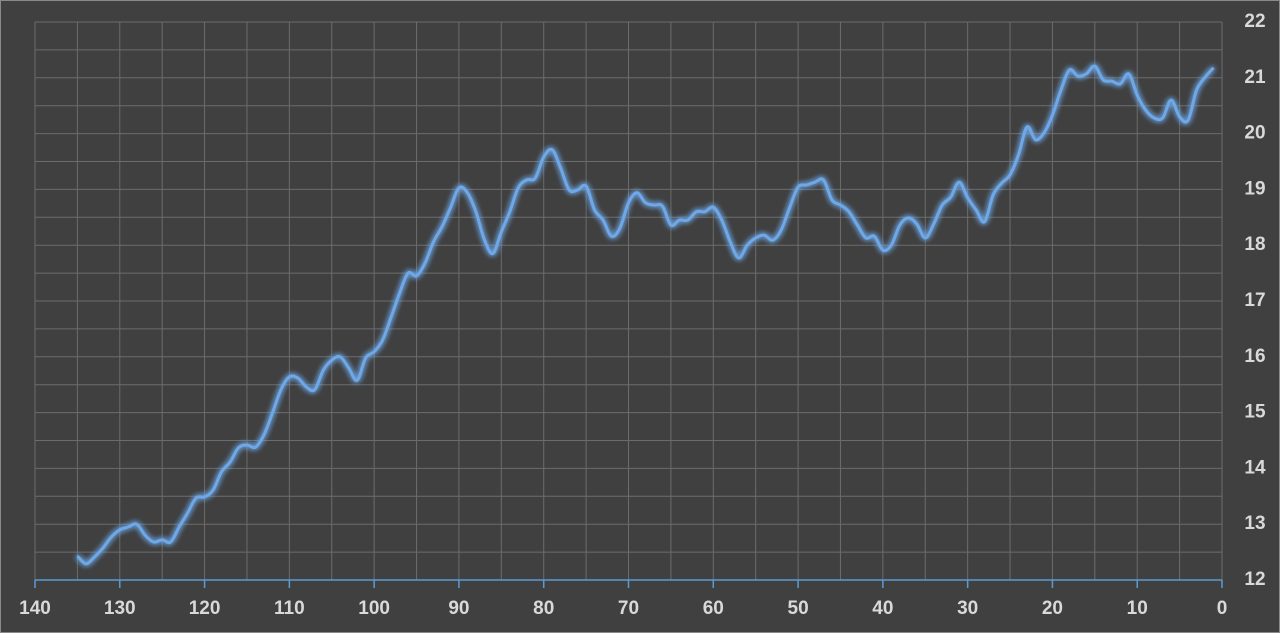 The height and width of the screenshot is (633, 1280). What do you see at coordinates (882, 608) in the screenshot?
I see `x-tick-label: 40` at bounding box center [882, 608].